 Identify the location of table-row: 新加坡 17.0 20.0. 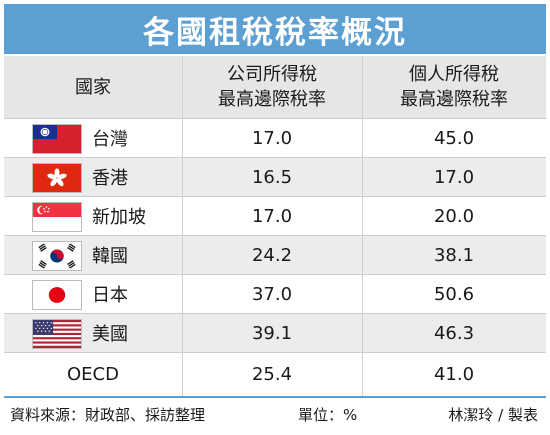
(275, 215).